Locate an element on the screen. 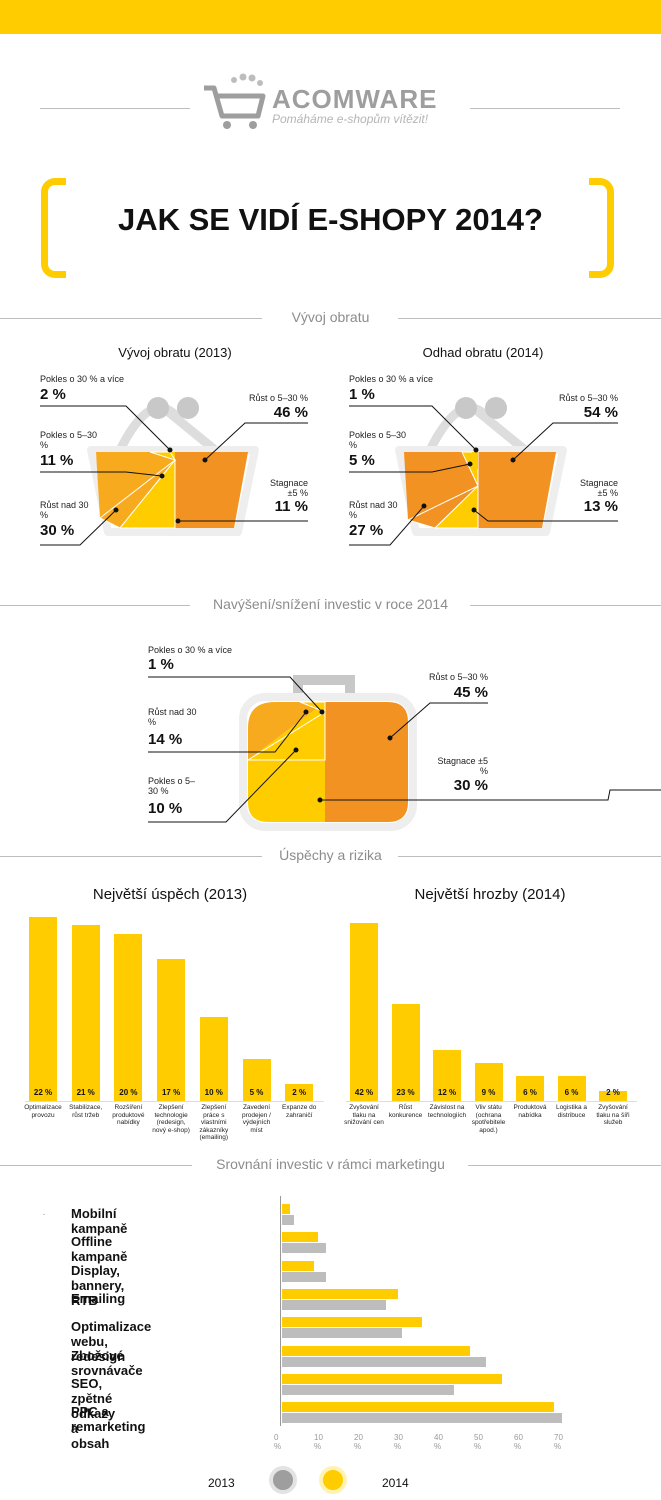 The image size is (661, 1500). value-inv-growth5: 45 % is located at coordinates (470, 692).